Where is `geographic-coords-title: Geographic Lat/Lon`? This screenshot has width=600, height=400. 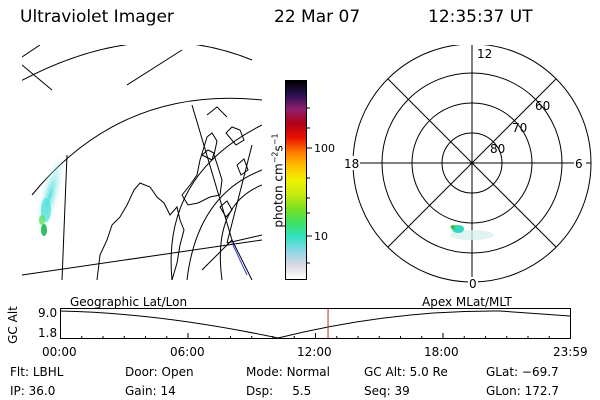 geographic-coords-title: Geographic Lat/Lon is located at coordinates (129, 302).